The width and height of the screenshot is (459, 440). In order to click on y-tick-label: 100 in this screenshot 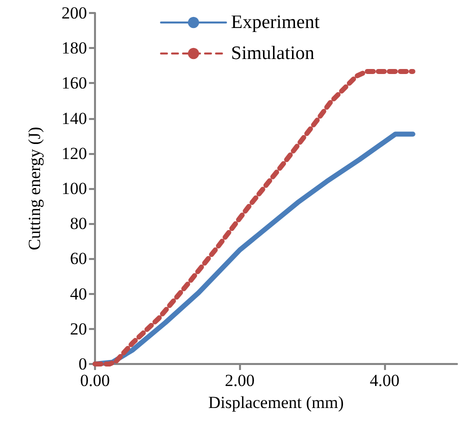, I will do `click(74, 188)`.